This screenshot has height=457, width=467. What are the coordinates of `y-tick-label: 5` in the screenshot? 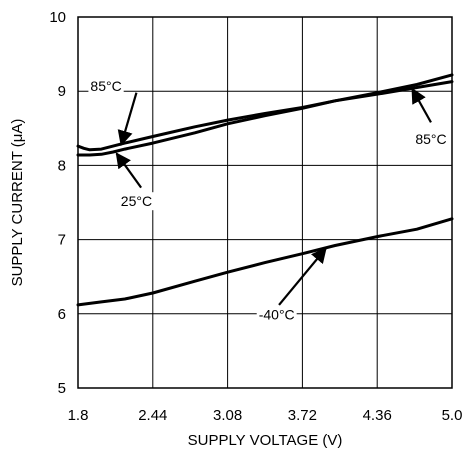 It's located at (62, 388).